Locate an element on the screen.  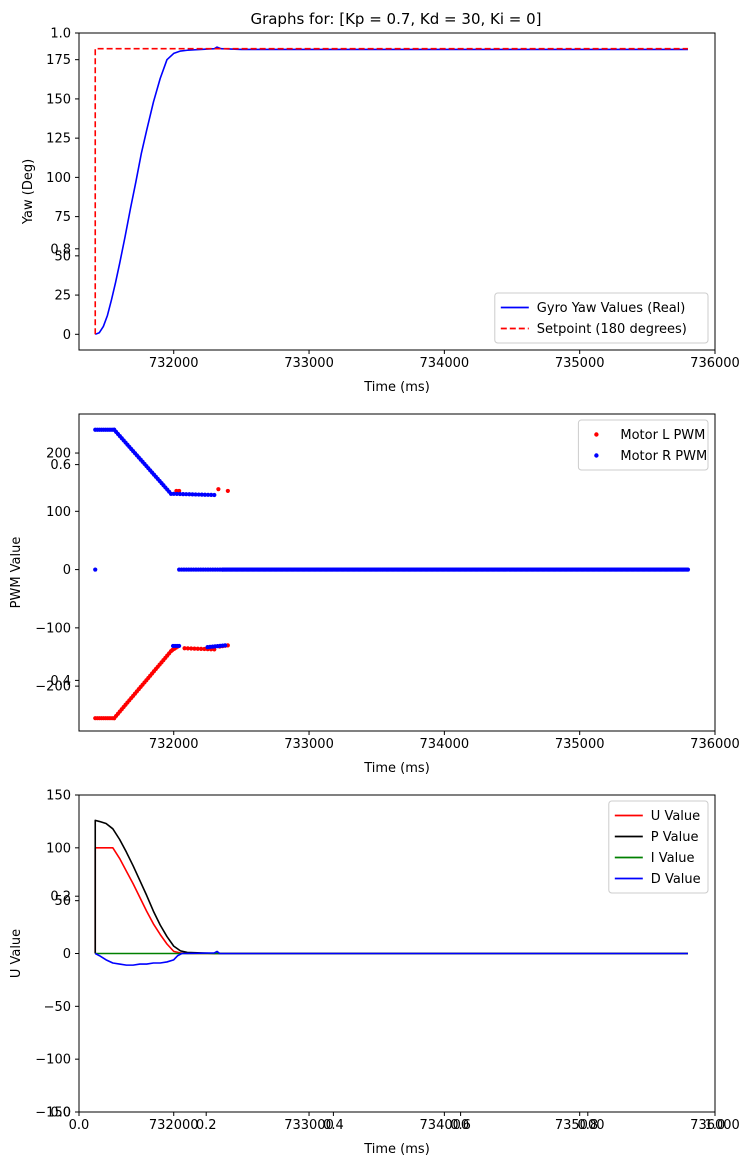
plot-content is located at coordinates (391, 892).